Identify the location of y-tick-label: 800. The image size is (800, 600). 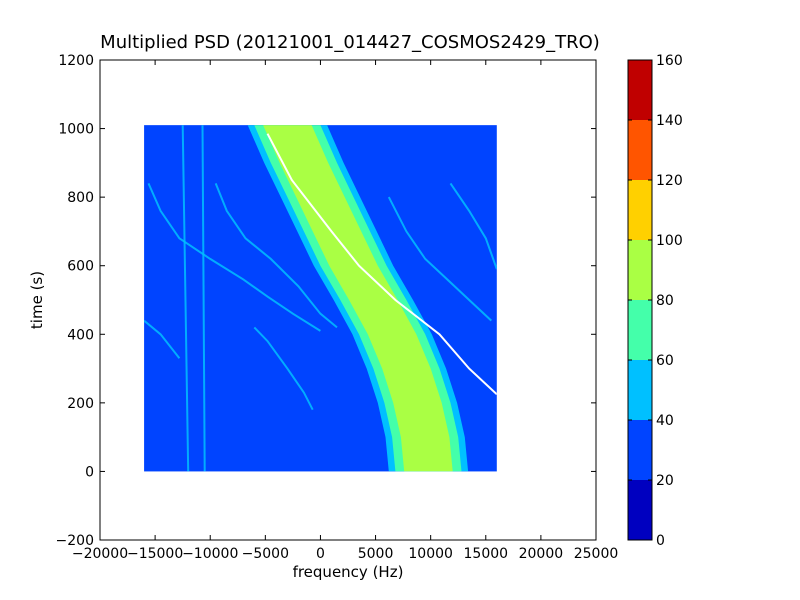
(80, 198).